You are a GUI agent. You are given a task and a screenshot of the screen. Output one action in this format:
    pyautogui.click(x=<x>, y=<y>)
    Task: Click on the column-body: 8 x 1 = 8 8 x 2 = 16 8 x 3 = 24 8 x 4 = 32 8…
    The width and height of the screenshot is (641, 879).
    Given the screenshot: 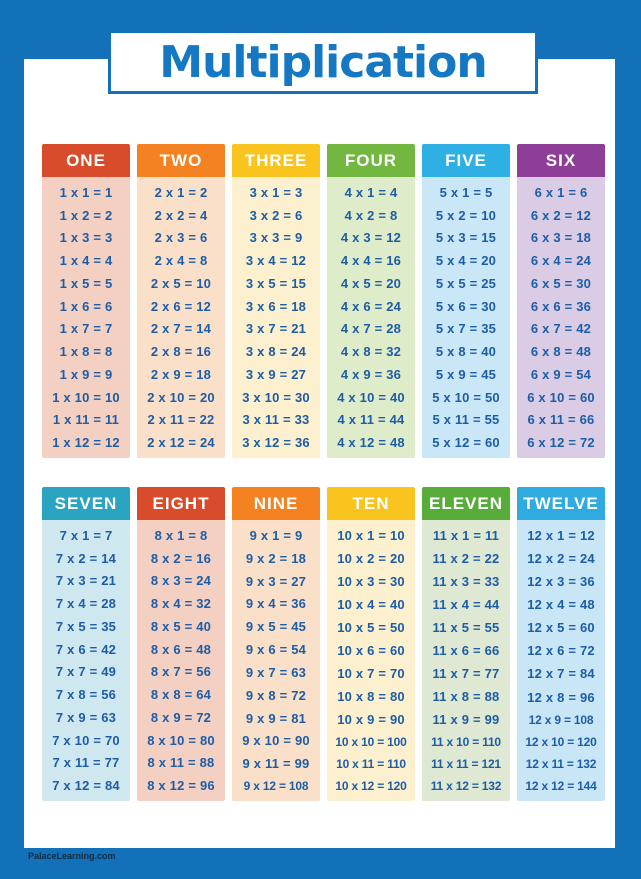 What is the action you would take?
    pyautogui.click(x=181, y=660)
    